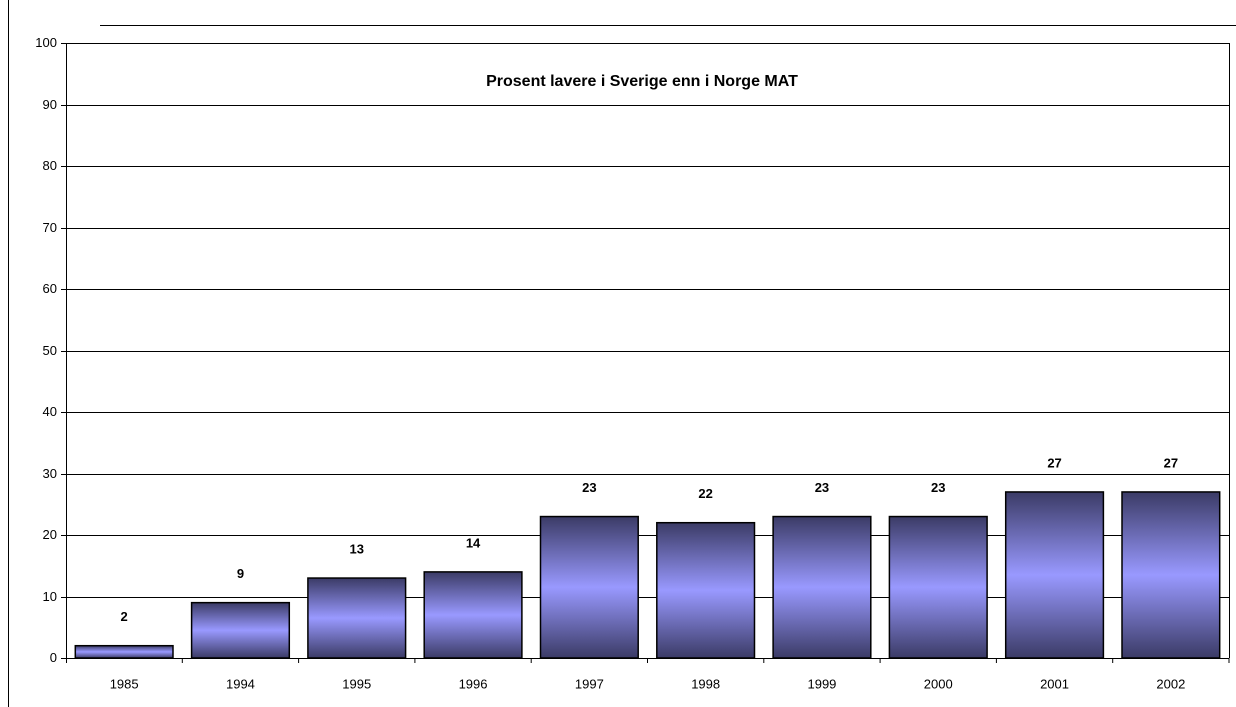  I want to click on y-tick-label: 60, so click(50, 288).